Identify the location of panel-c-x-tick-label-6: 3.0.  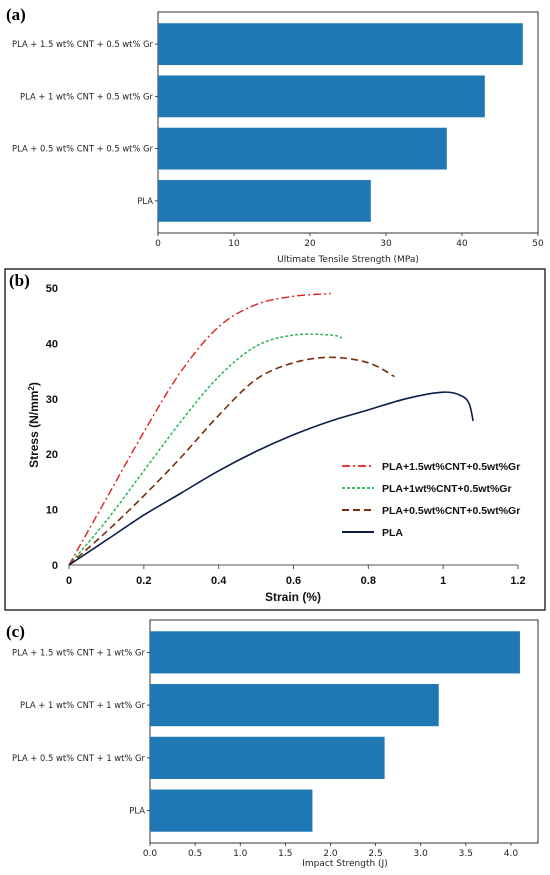
(421, 854).